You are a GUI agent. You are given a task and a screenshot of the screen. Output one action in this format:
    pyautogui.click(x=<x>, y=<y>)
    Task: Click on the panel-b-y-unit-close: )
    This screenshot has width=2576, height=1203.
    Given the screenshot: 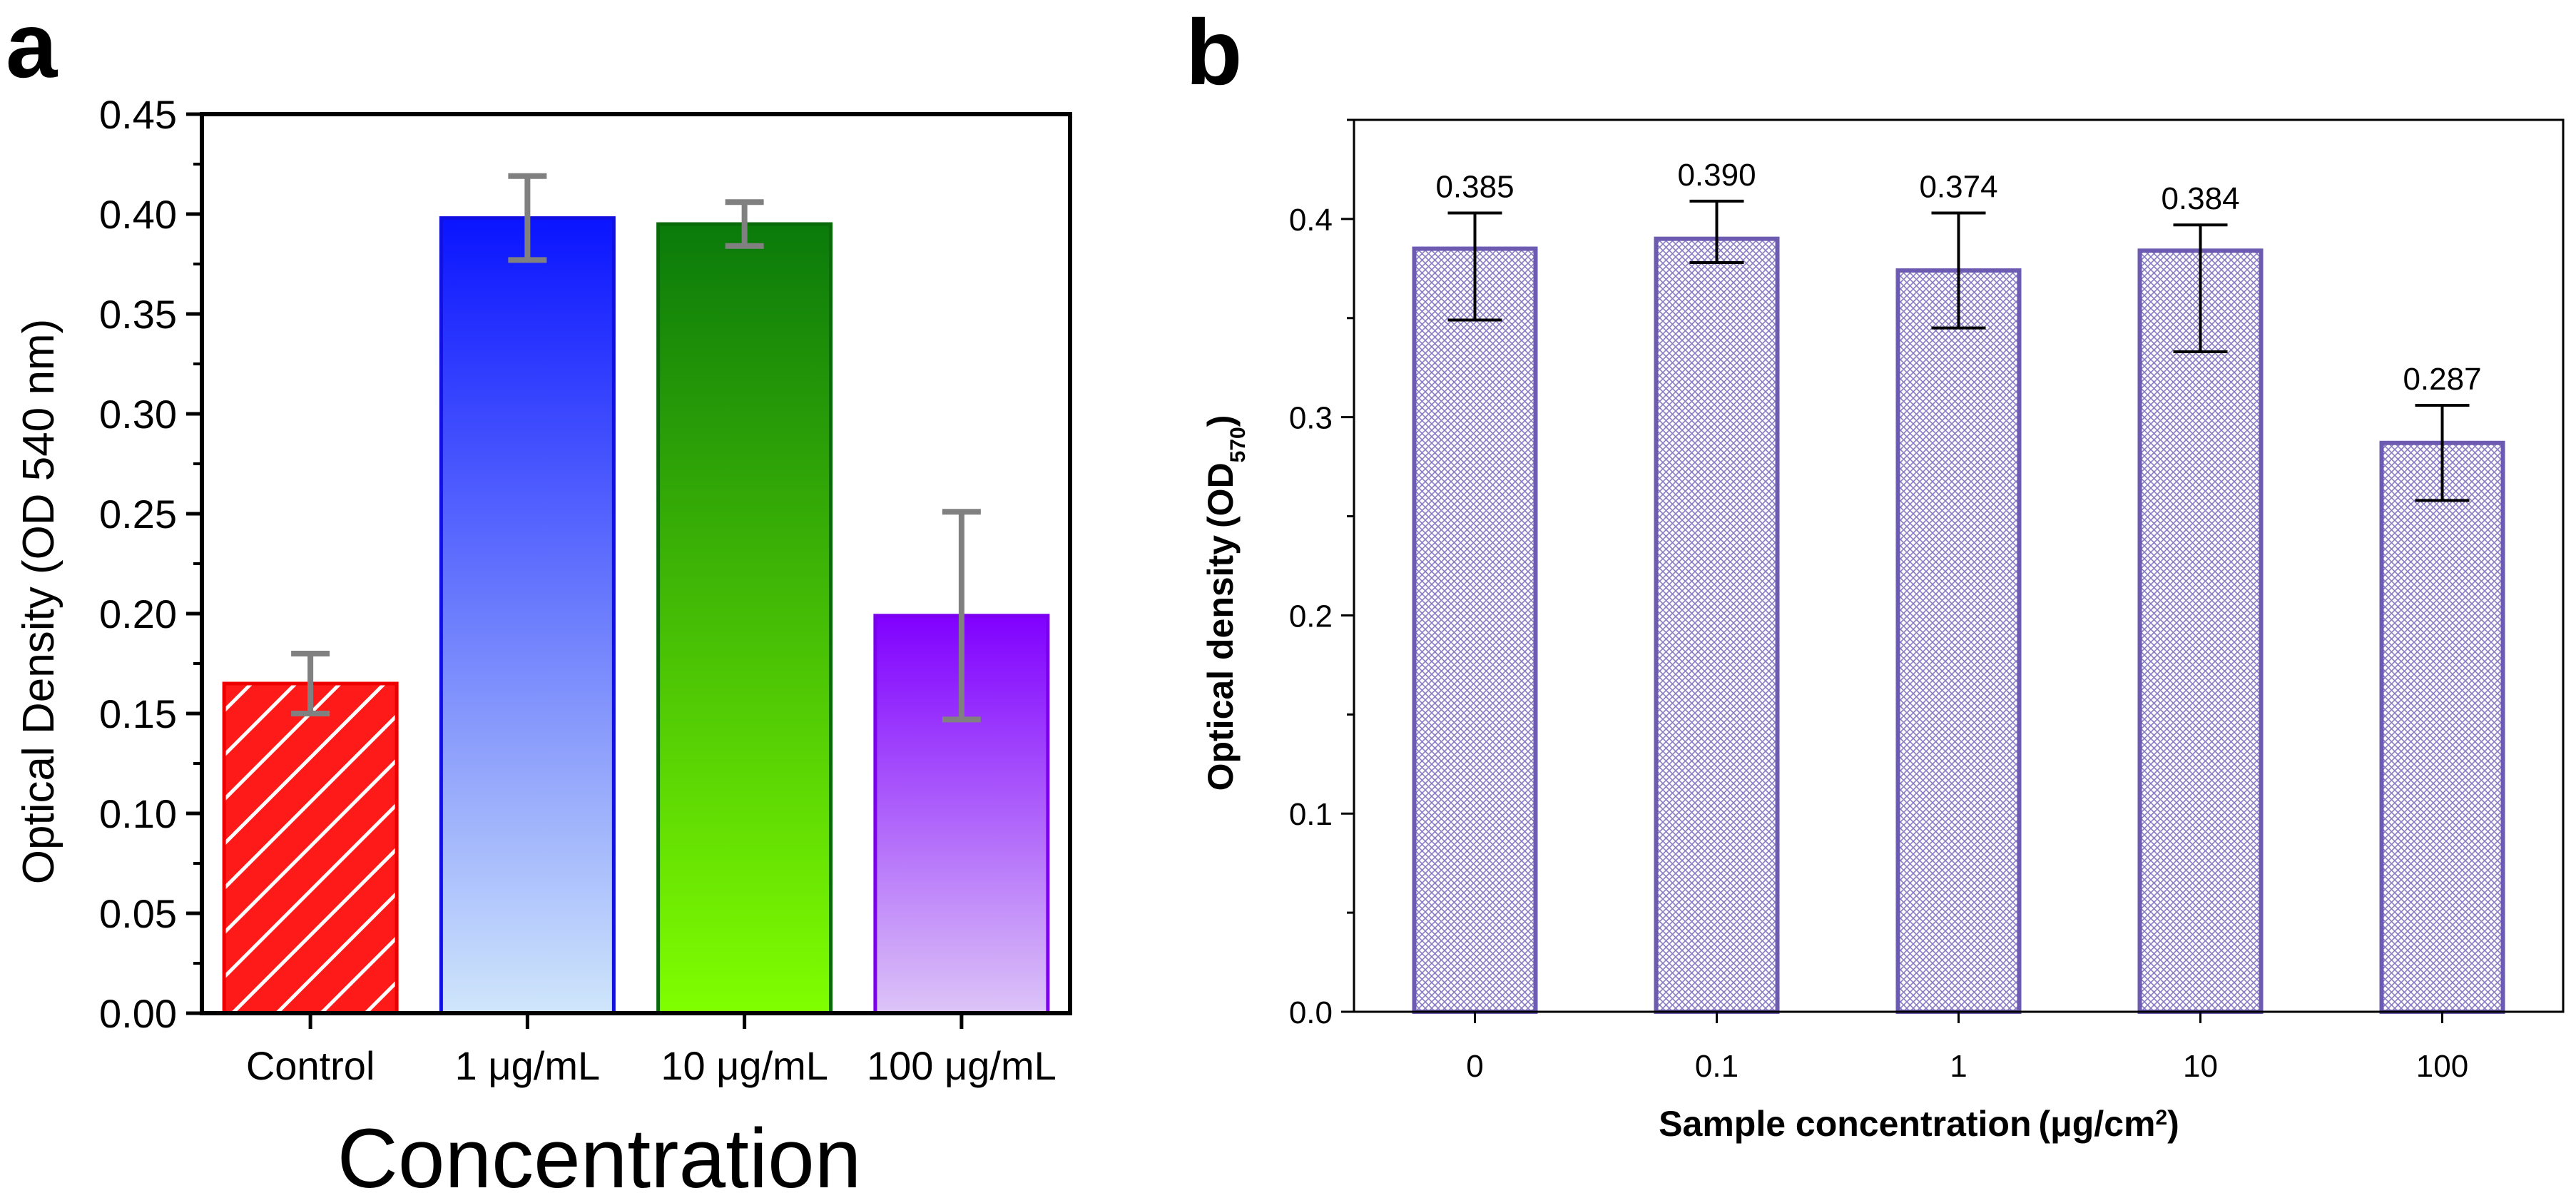 What is the action you would take?
    pyautogui.click(x=1221, y=421)
    